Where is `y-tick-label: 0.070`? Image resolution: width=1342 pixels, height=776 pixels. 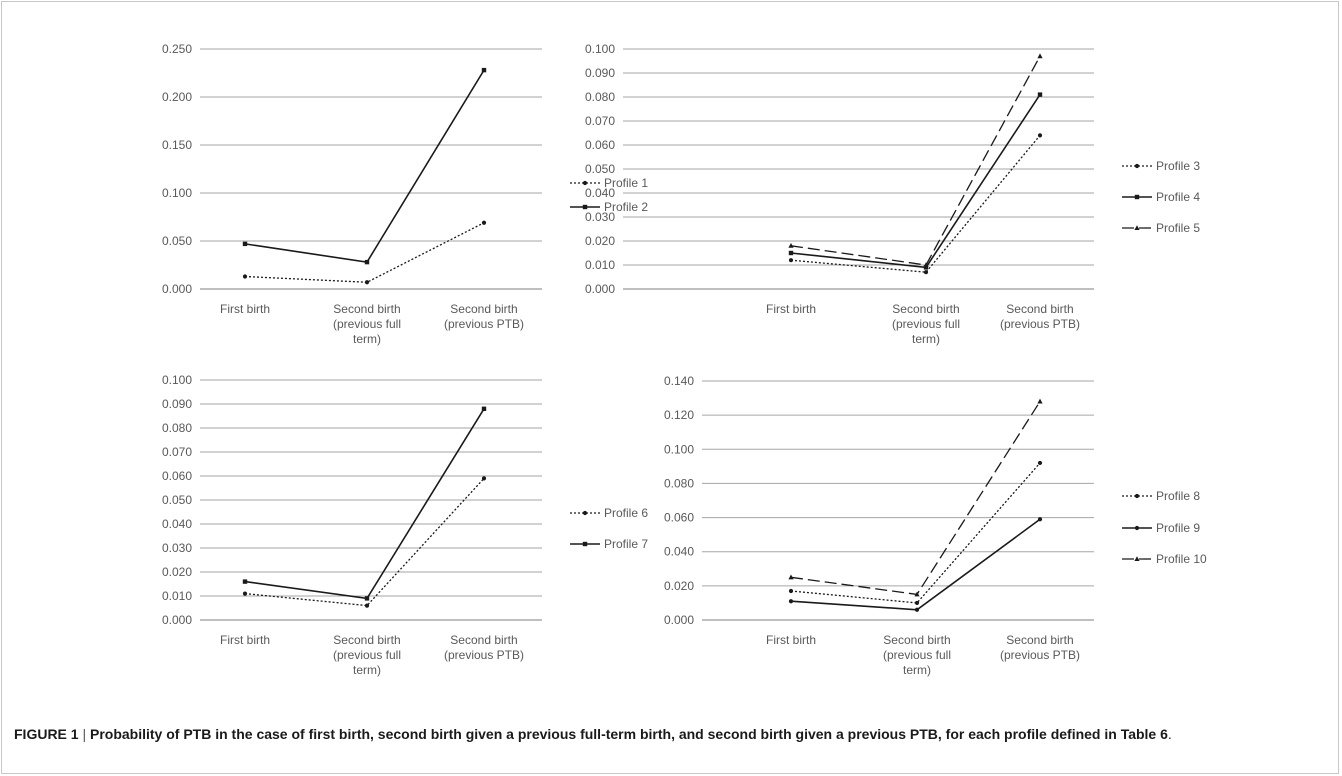
y-tick-label: 0.070 is located at coordinates (600, 121).